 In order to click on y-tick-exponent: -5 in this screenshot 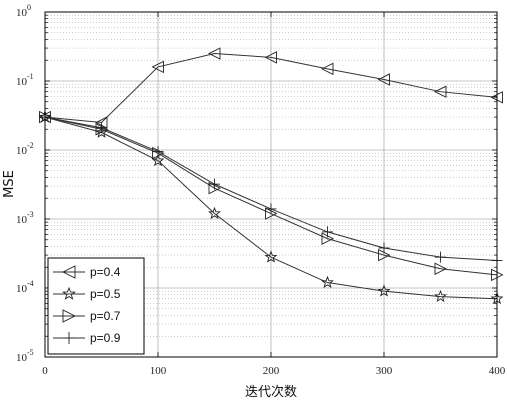, I will do `click(30, 352)`.